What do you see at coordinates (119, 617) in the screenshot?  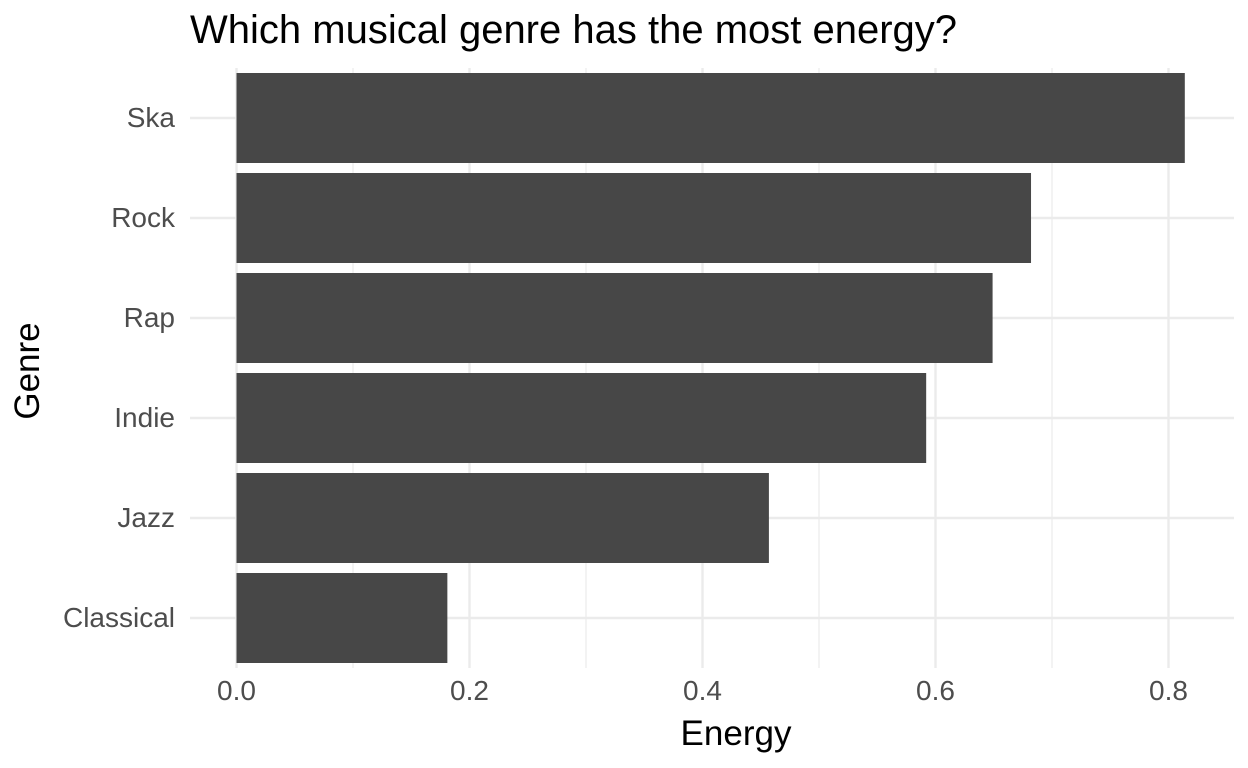 I see `y-tick-label: Classical` at bounding box center [119, 617].